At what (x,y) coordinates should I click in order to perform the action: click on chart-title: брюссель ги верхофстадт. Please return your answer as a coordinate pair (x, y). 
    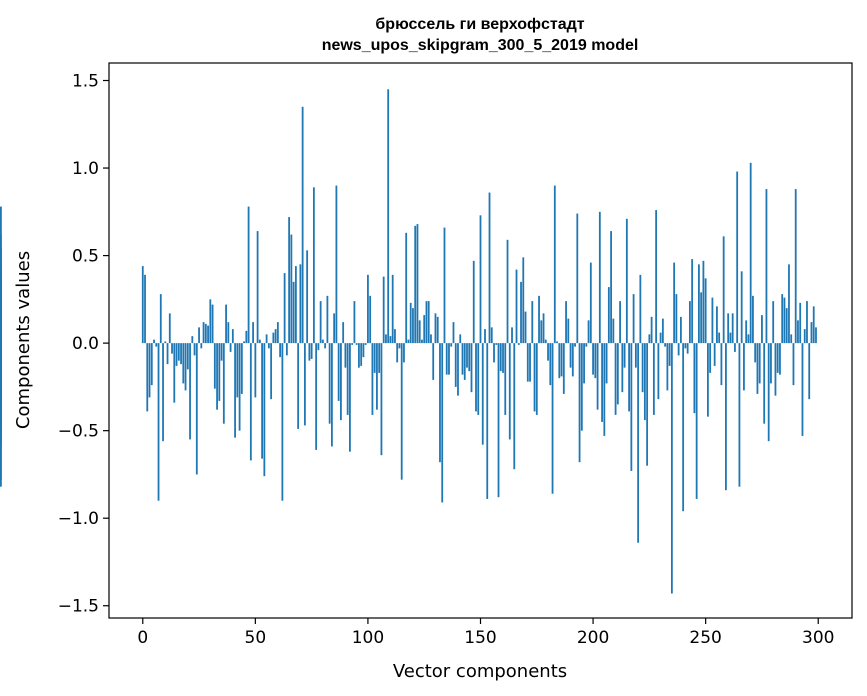
    Looking at the image, I should click on (479, 24).